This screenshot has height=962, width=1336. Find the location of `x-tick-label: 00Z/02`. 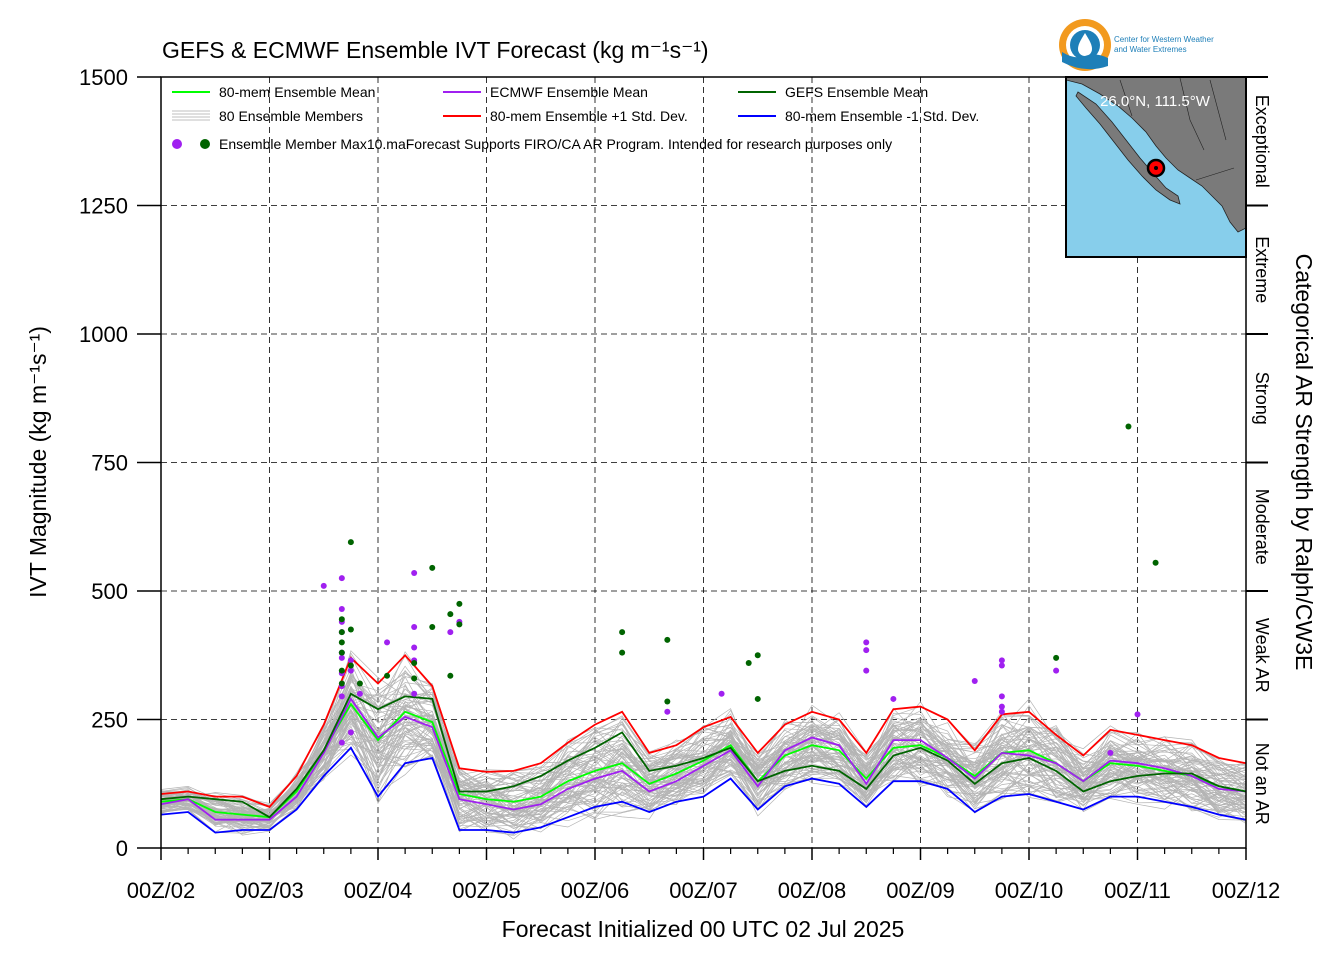

x-tick-label: 00Z/02 is located at coordinates (161, 890).